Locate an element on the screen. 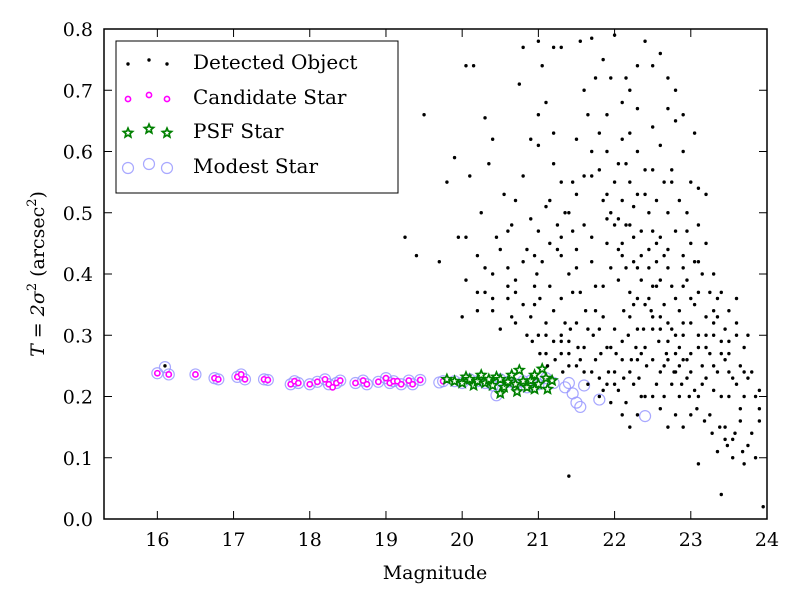 The image size is (800, 600). legend-marker-detected-object is located at coordinates (128, 64).